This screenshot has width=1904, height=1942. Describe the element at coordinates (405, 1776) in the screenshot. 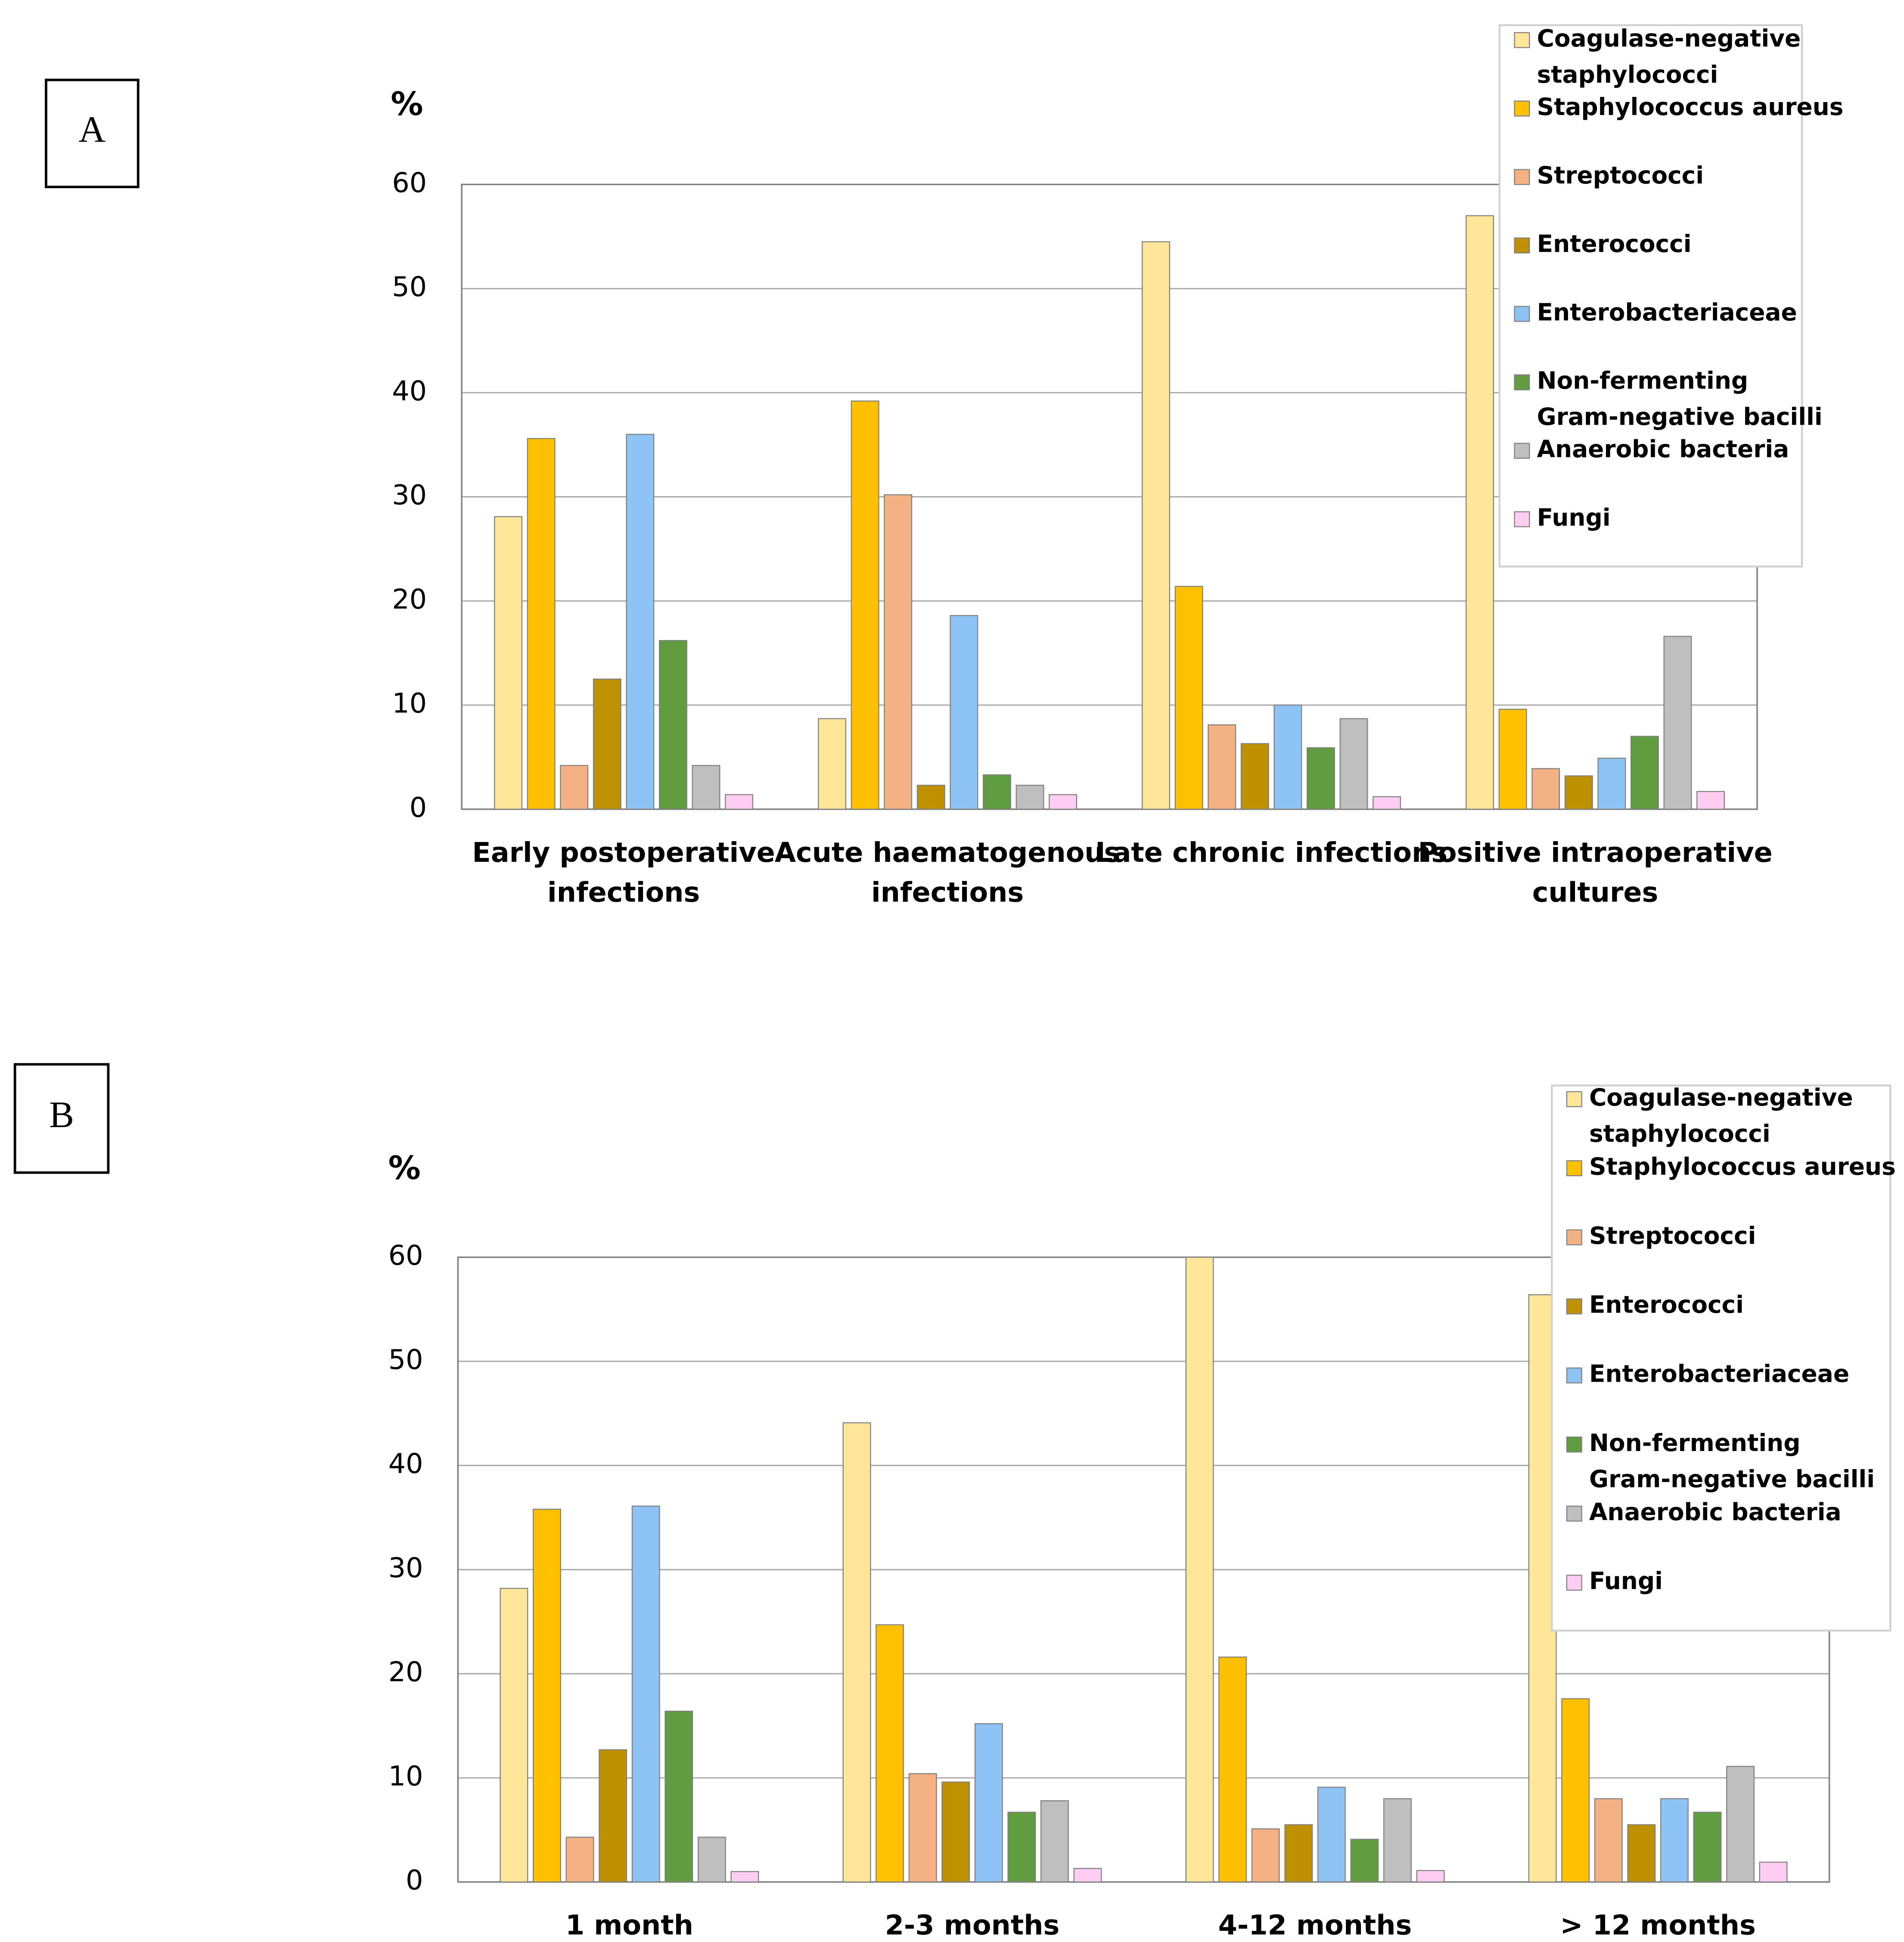

I see `y-tick-label: 10` at that location.